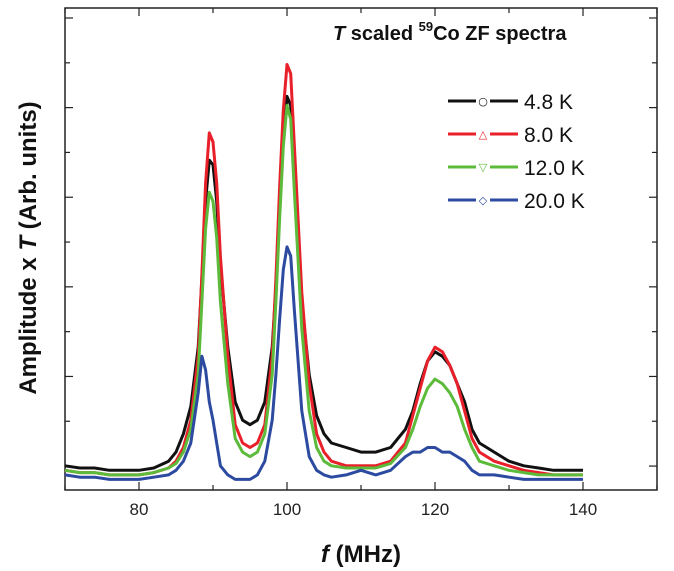 This screenshot has height=571, width=674. I want to click on y-axis-title: Amplitude x T (Arb. units), so click(28, 247).